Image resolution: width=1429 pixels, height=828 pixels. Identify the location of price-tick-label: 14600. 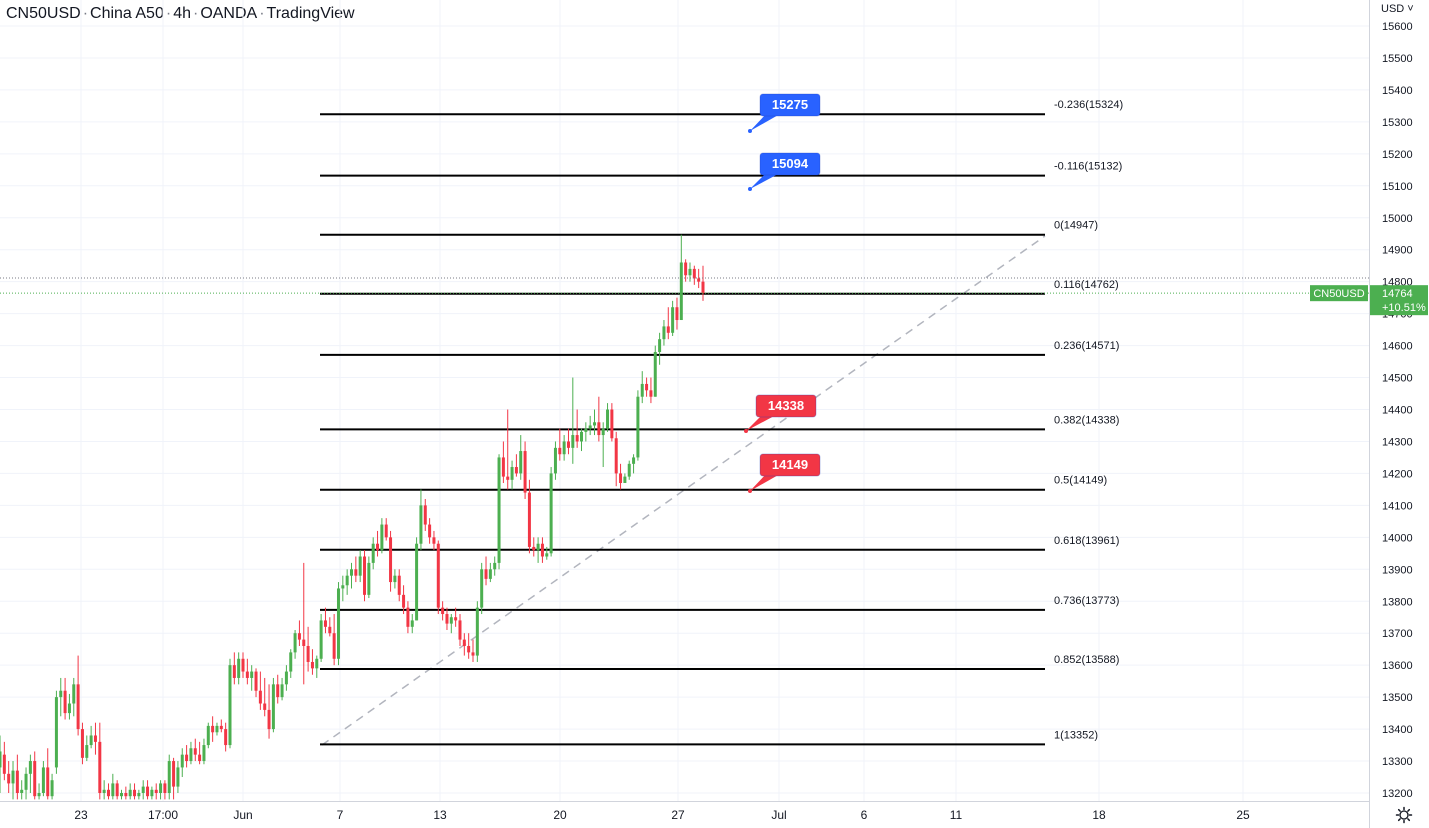
(1397, 347).